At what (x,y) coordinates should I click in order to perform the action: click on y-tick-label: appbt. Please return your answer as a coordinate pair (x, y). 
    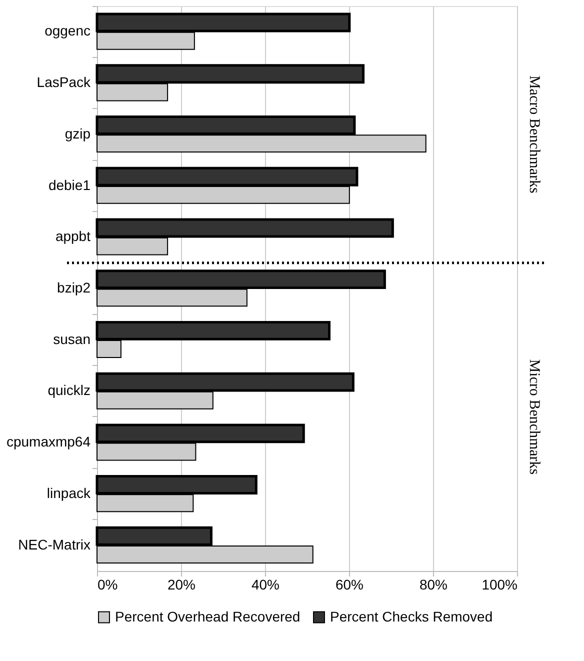
    Looking at the image, I should click on (73, 236).